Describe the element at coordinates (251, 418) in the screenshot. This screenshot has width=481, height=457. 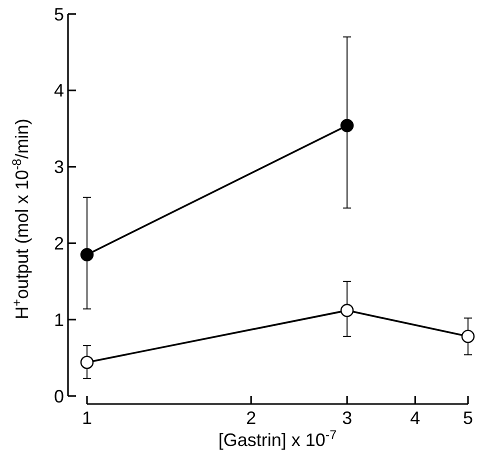
I see `x-tick-label: 2` at that location.